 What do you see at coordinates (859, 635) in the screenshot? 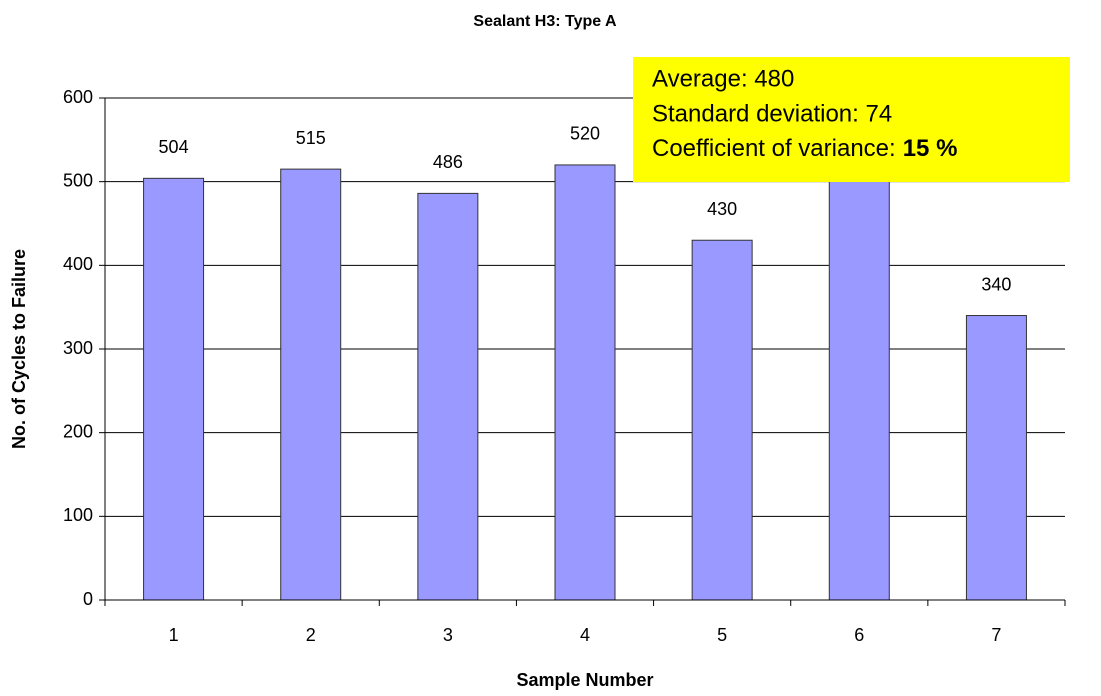
I see `x-tick-label: 6` at bounding box center [859, 635].